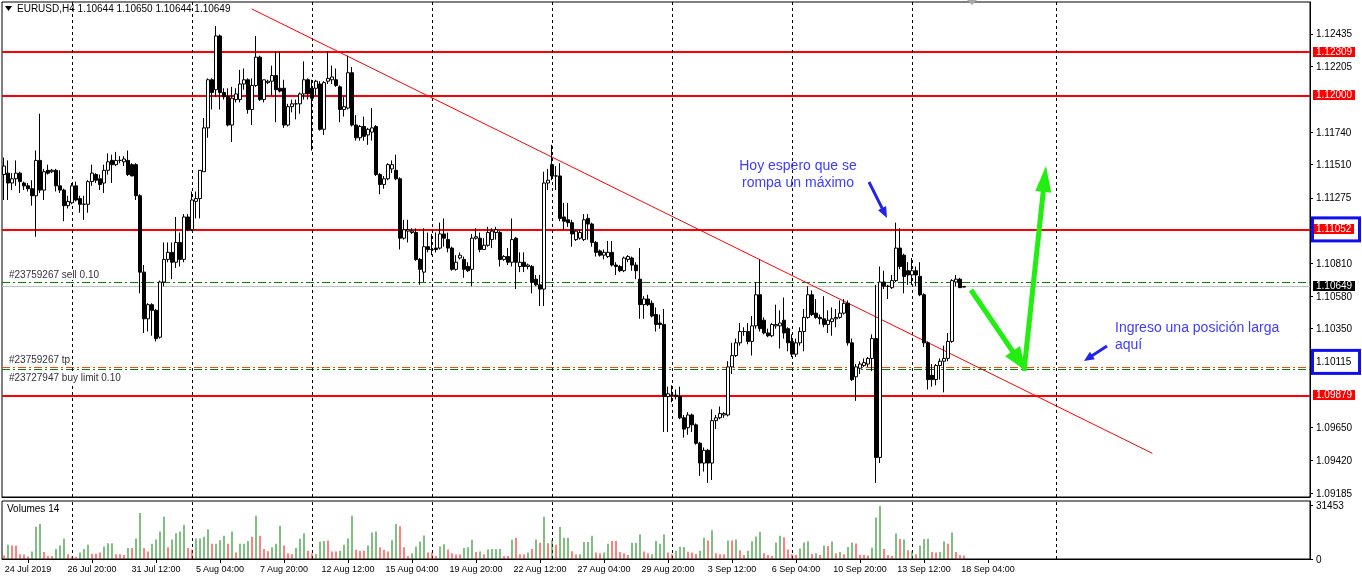  What do you see at coordinates (1198, 336) in the screenshot?
I see `annotation: Ingreso una posición larga aquí` at bounding box center [1198, 336].